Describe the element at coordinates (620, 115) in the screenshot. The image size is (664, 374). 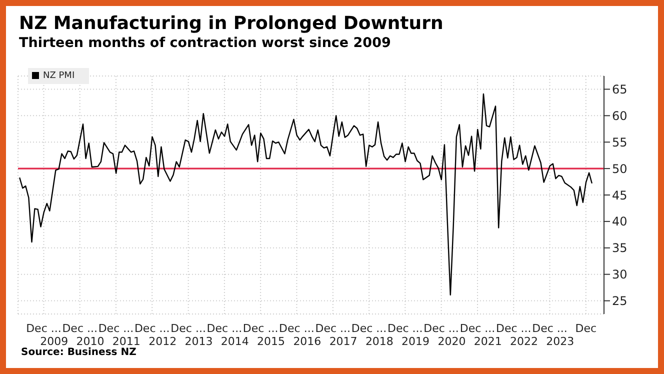
I see `y-tick-label: 60` at that location.